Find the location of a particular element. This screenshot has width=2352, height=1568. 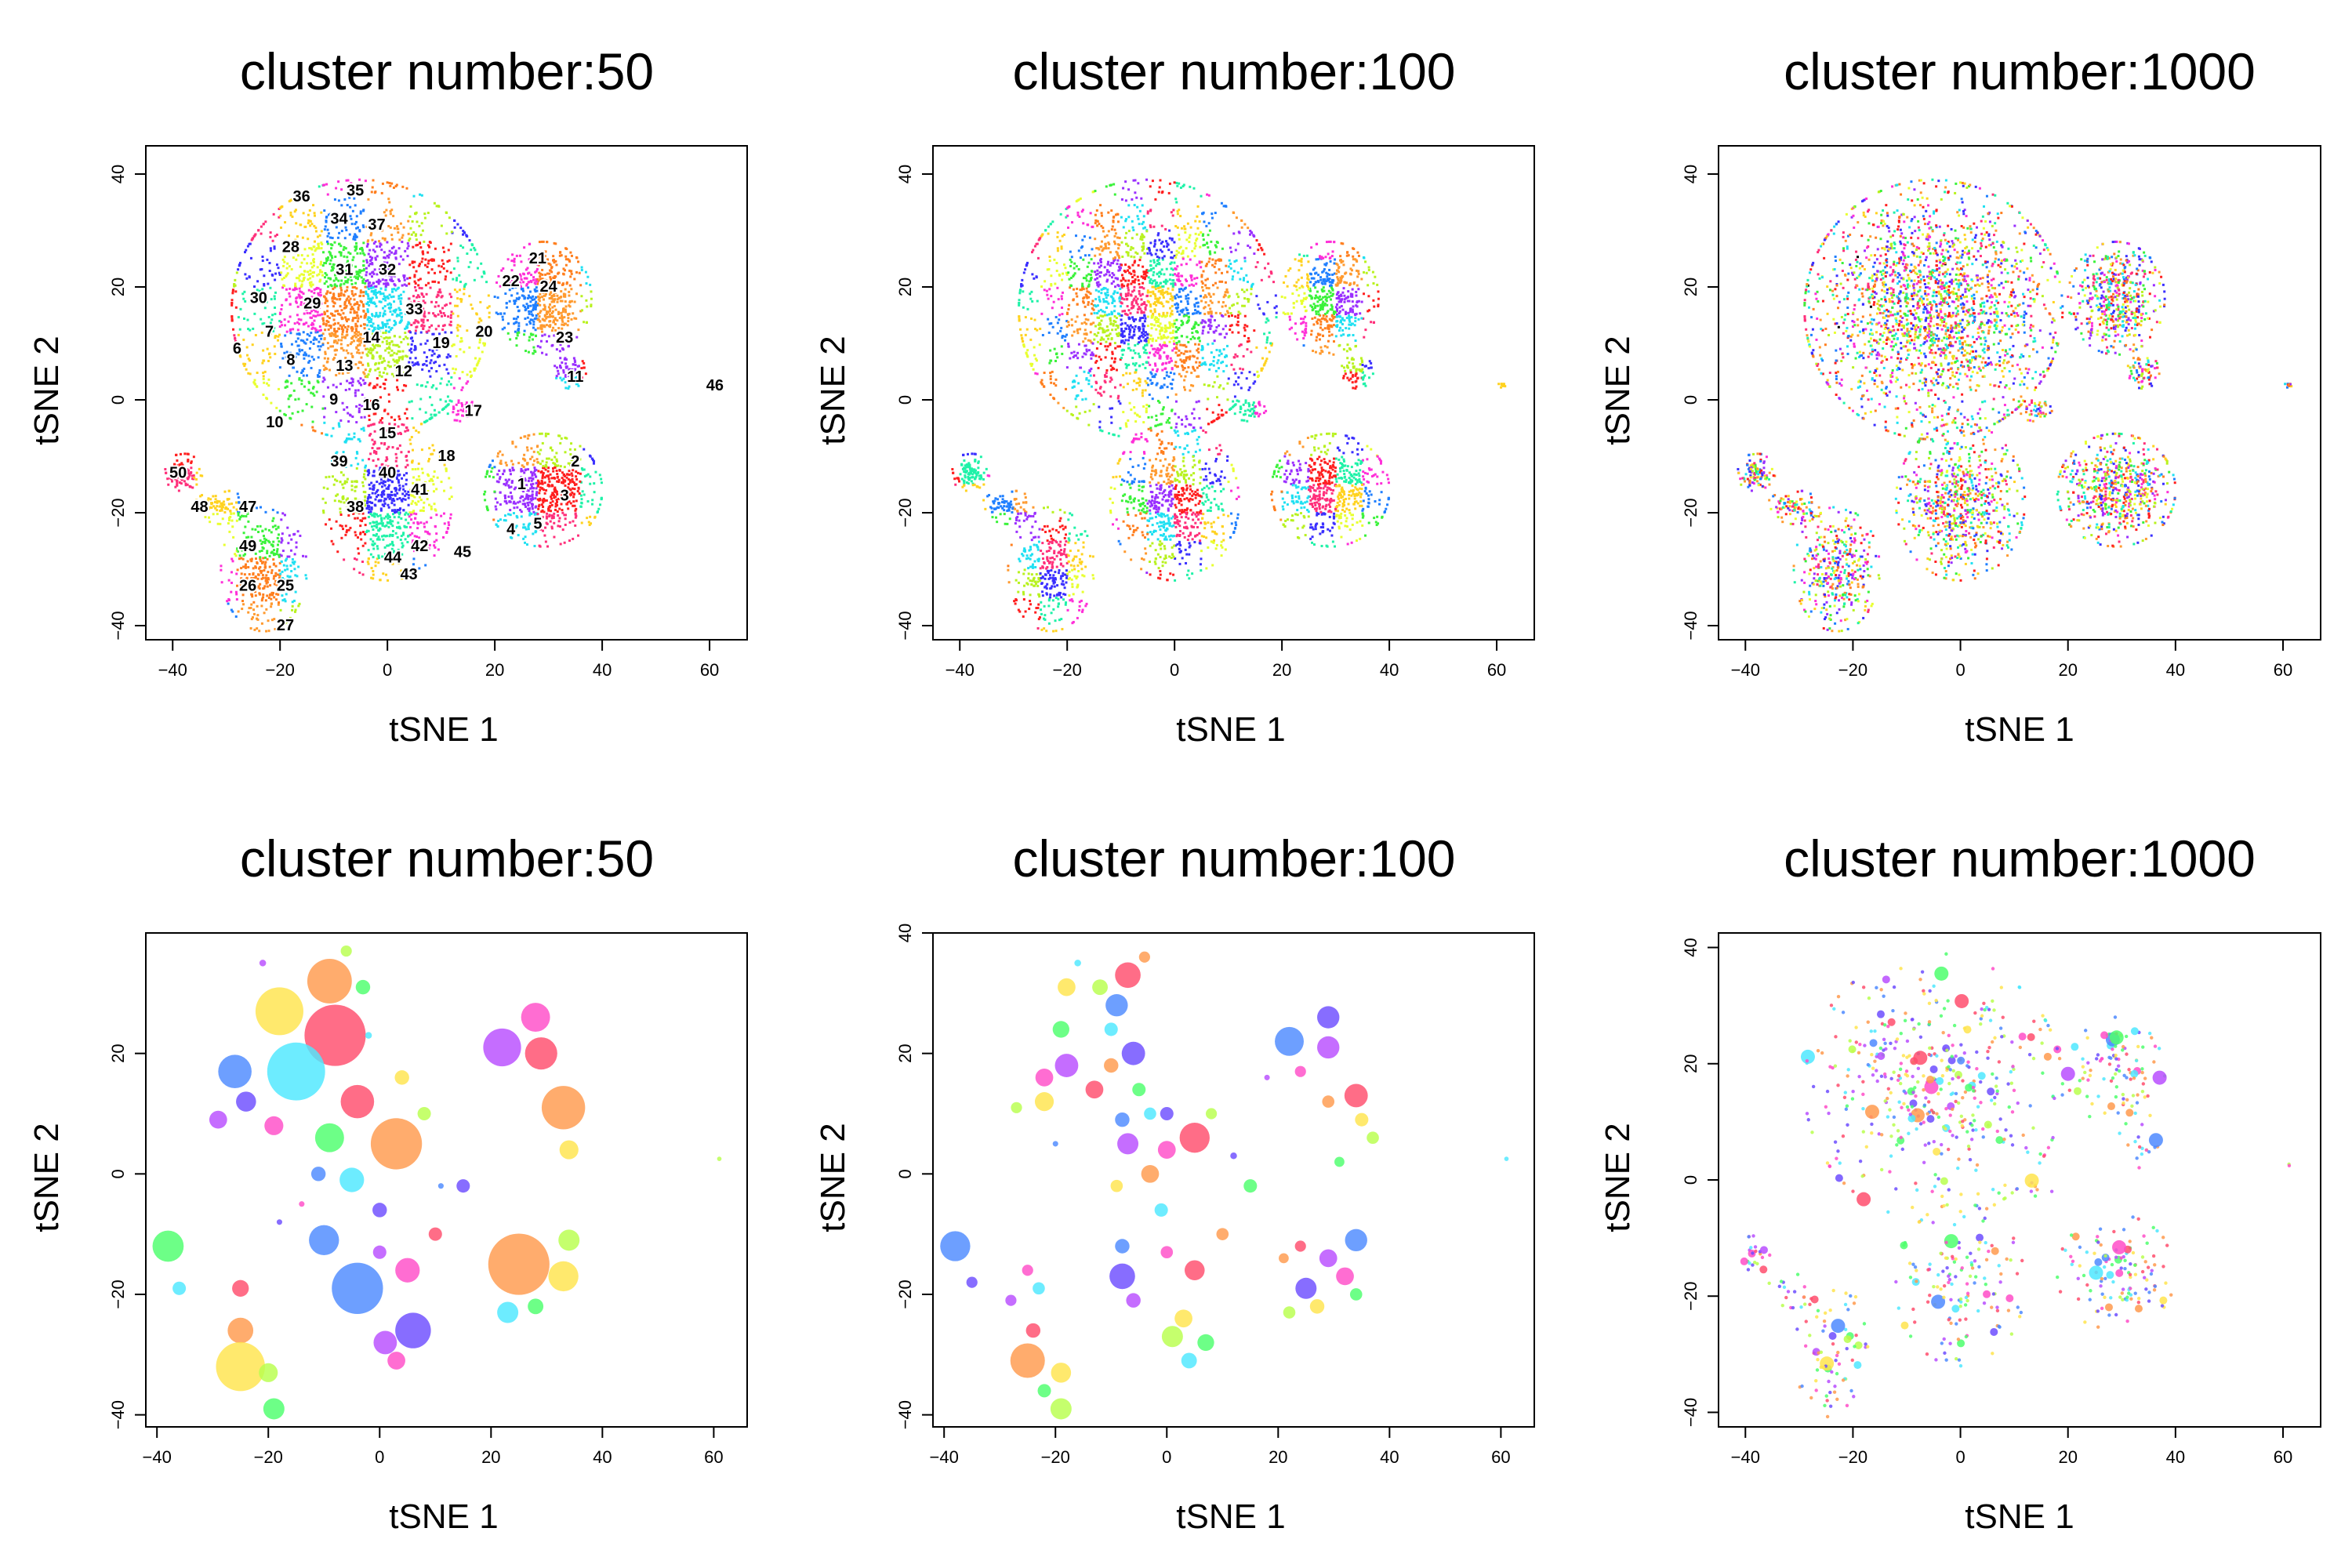

cluster-label: 21 is located at coordinates (537, 258).